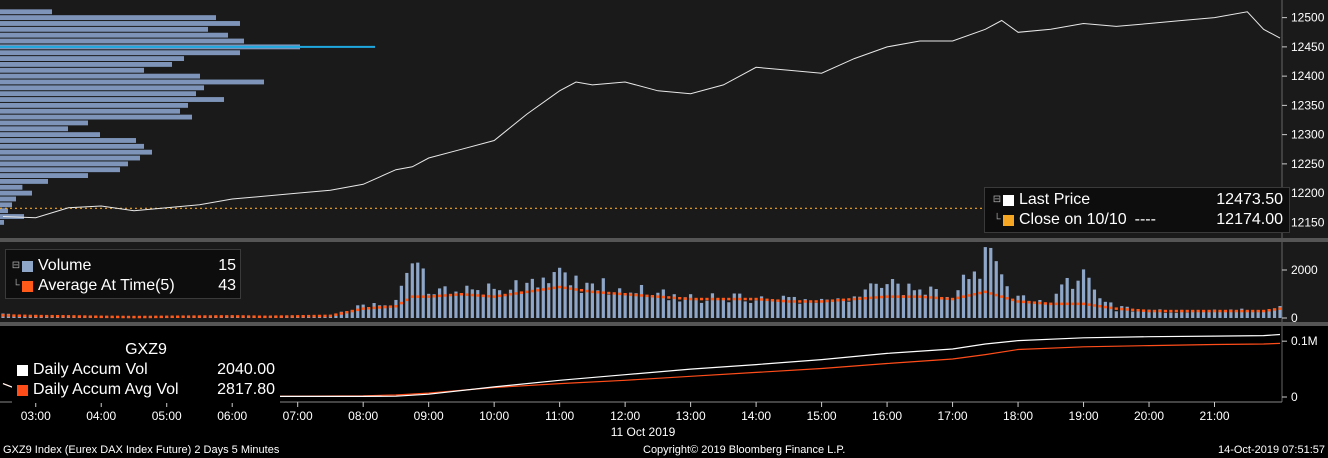 The image size is (1328, 458). Describe the element at coordinates (643, 432) in the screenshot. I see `x-axis-date: 11 Oct 2019` at that location.